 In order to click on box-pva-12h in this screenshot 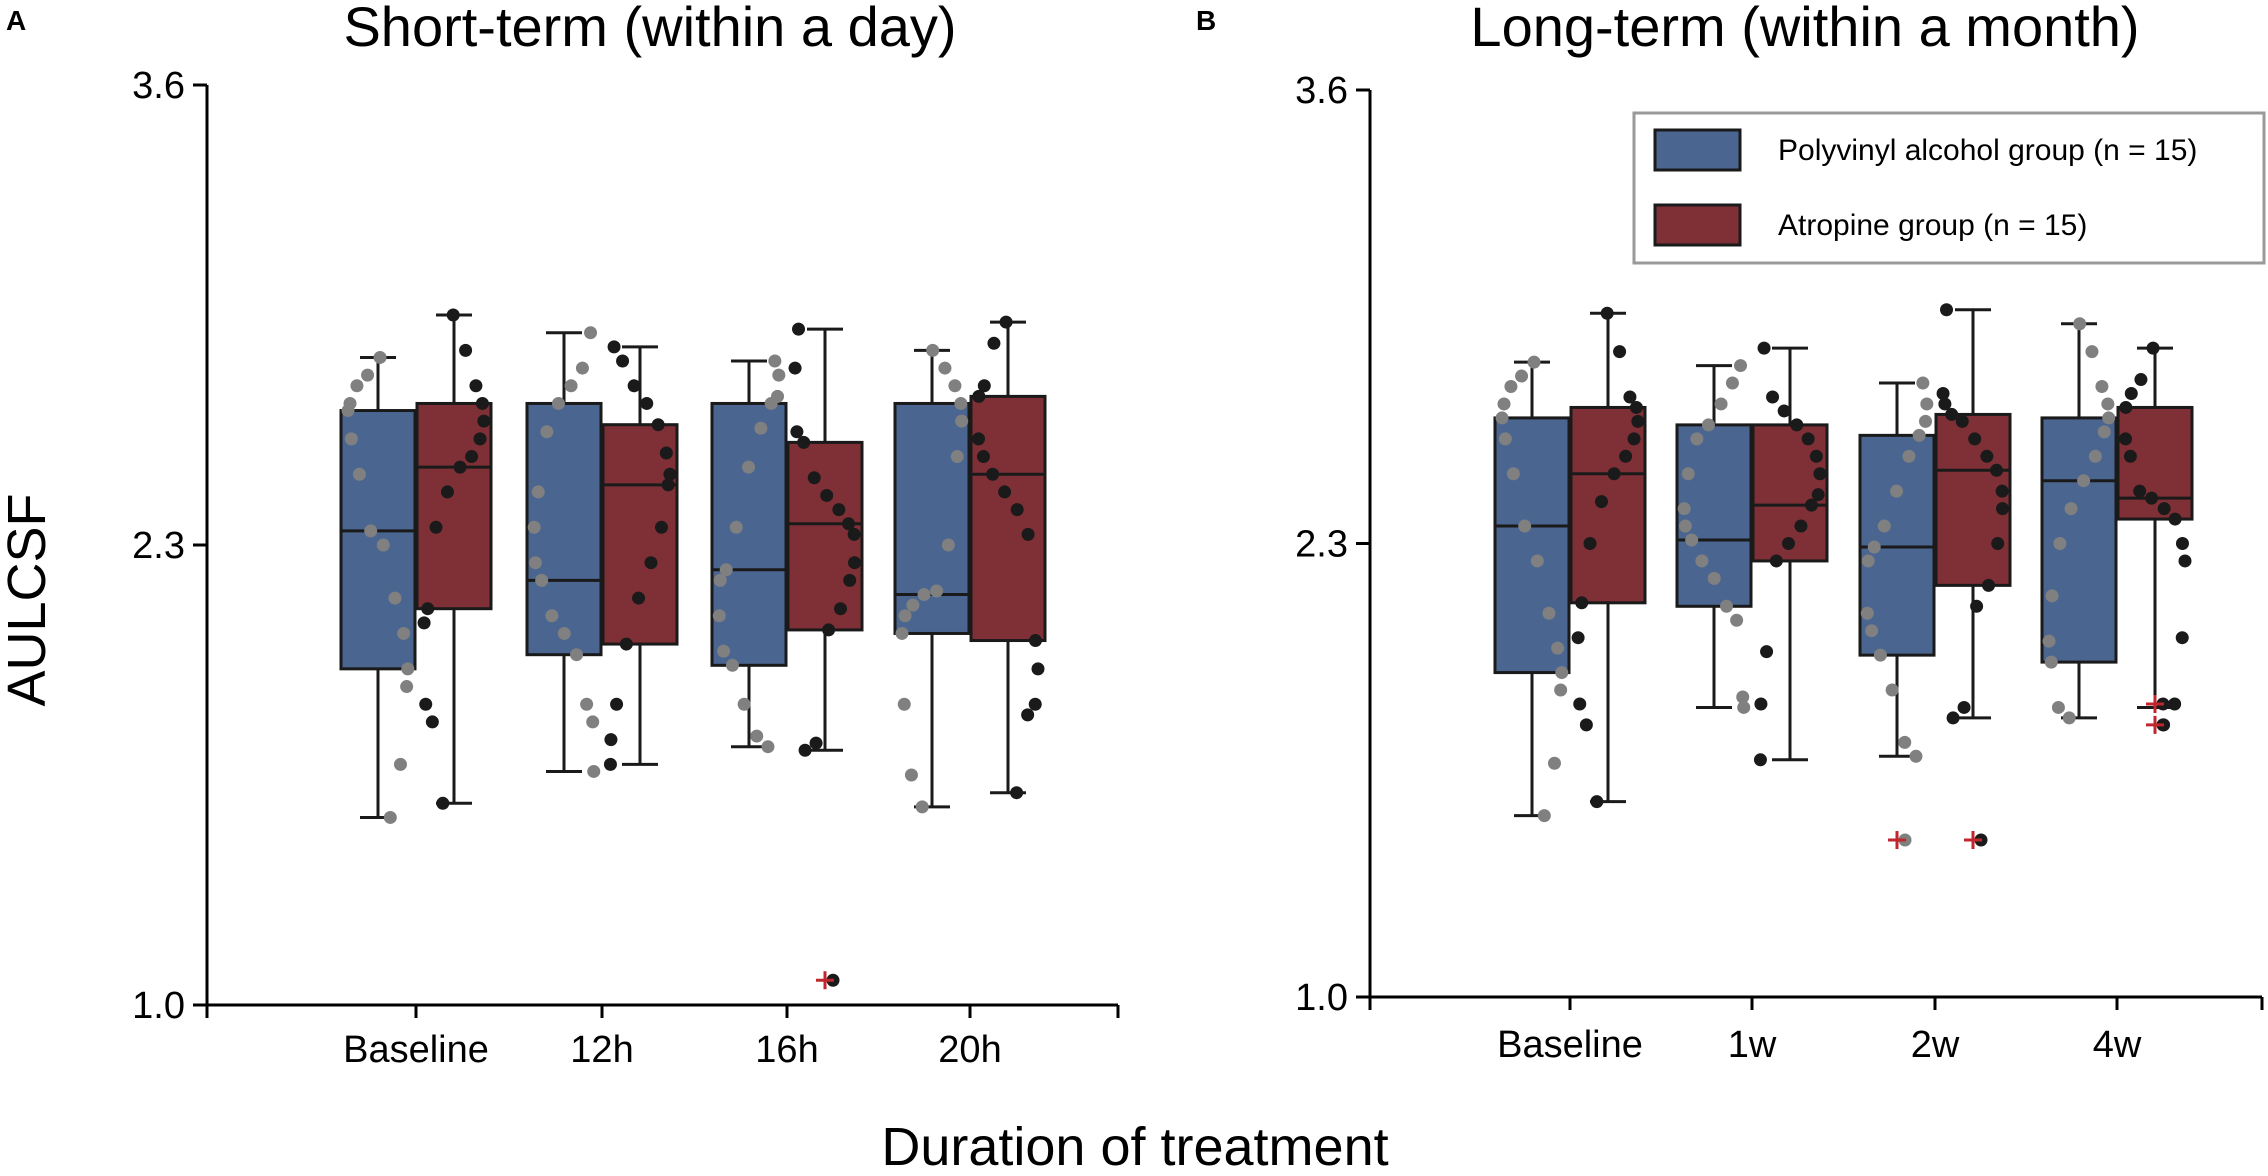, I will do `click(564, 552)`.